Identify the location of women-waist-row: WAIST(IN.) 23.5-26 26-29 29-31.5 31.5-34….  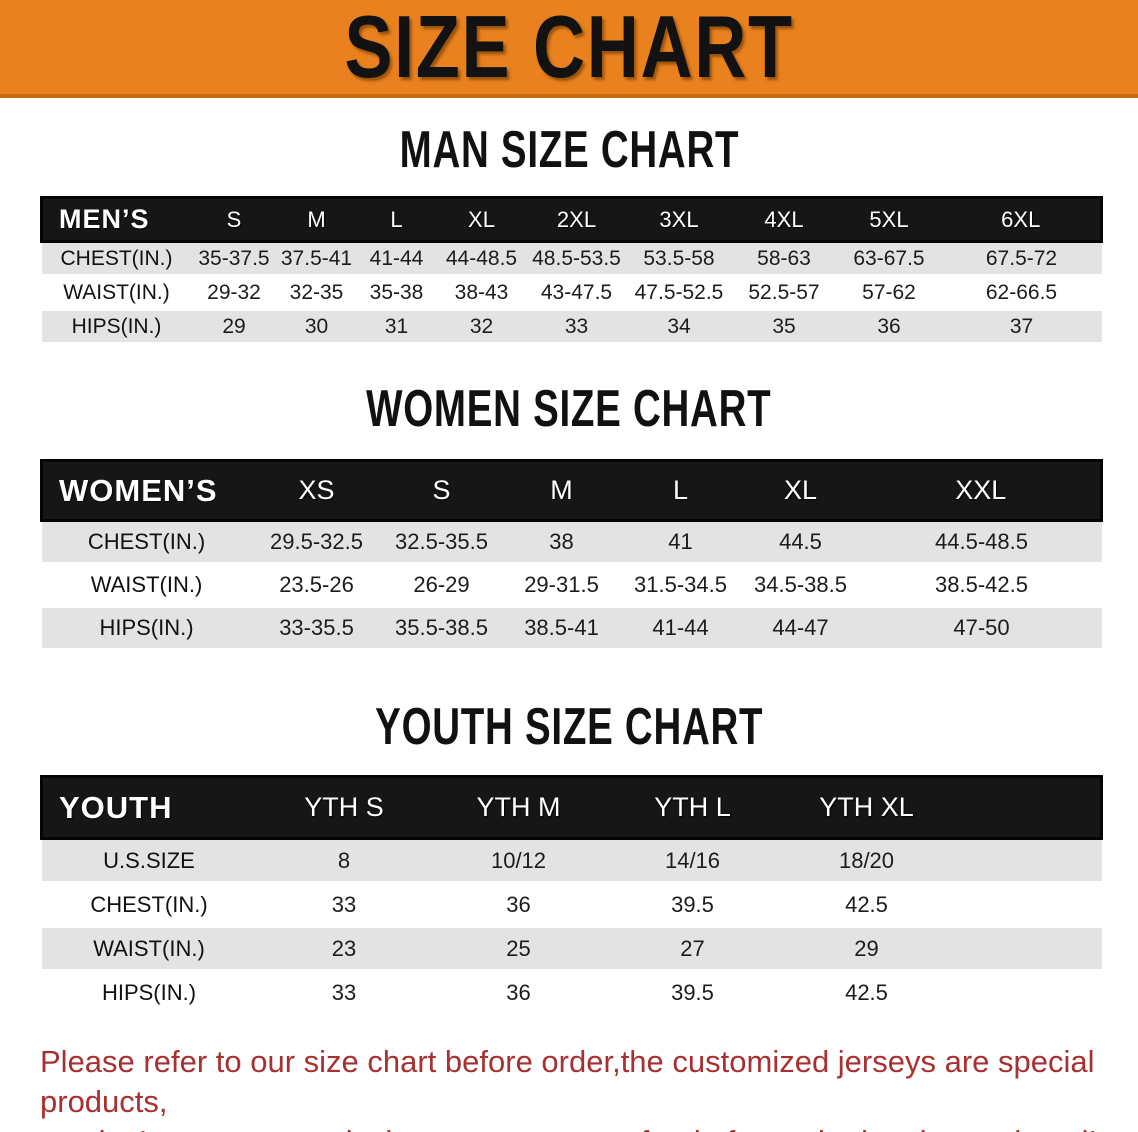
(571, 585).